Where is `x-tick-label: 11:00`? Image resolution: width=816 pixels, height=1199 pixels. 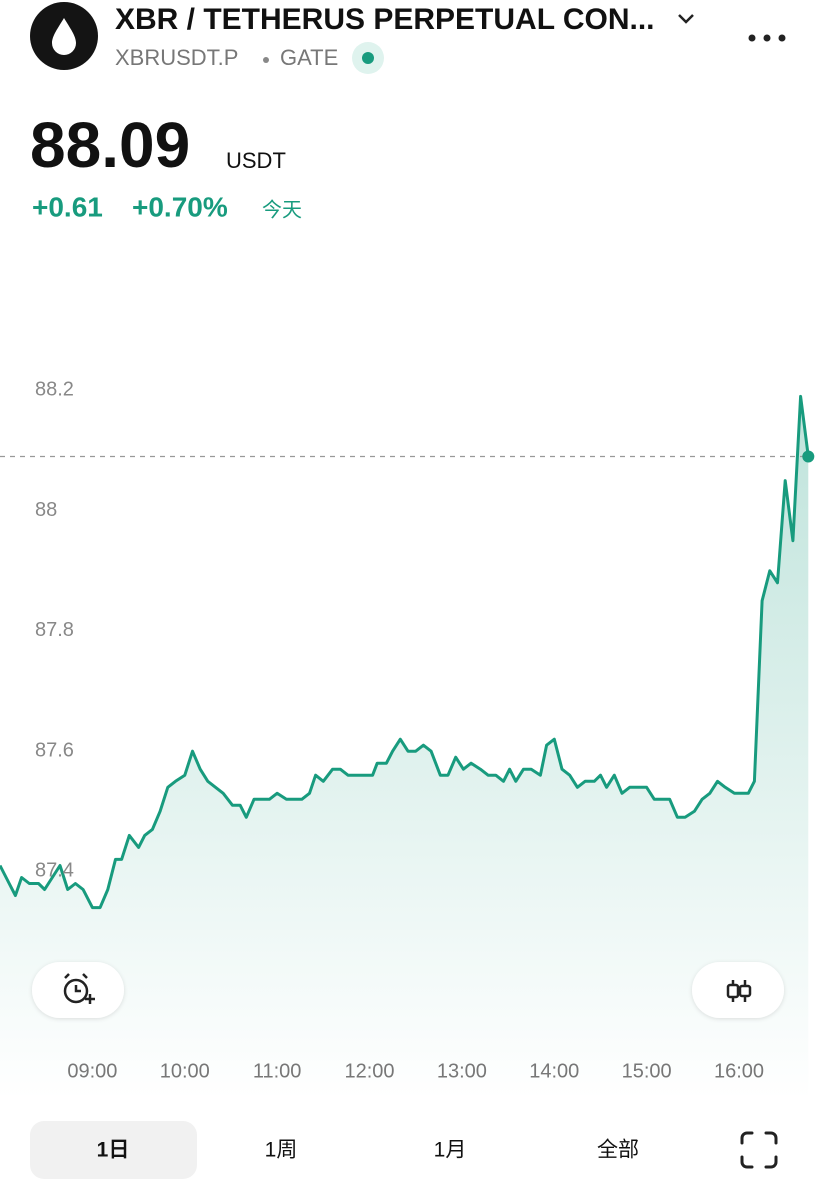
x-tick-label: 11:00 is located at coordinates (277, 1071).